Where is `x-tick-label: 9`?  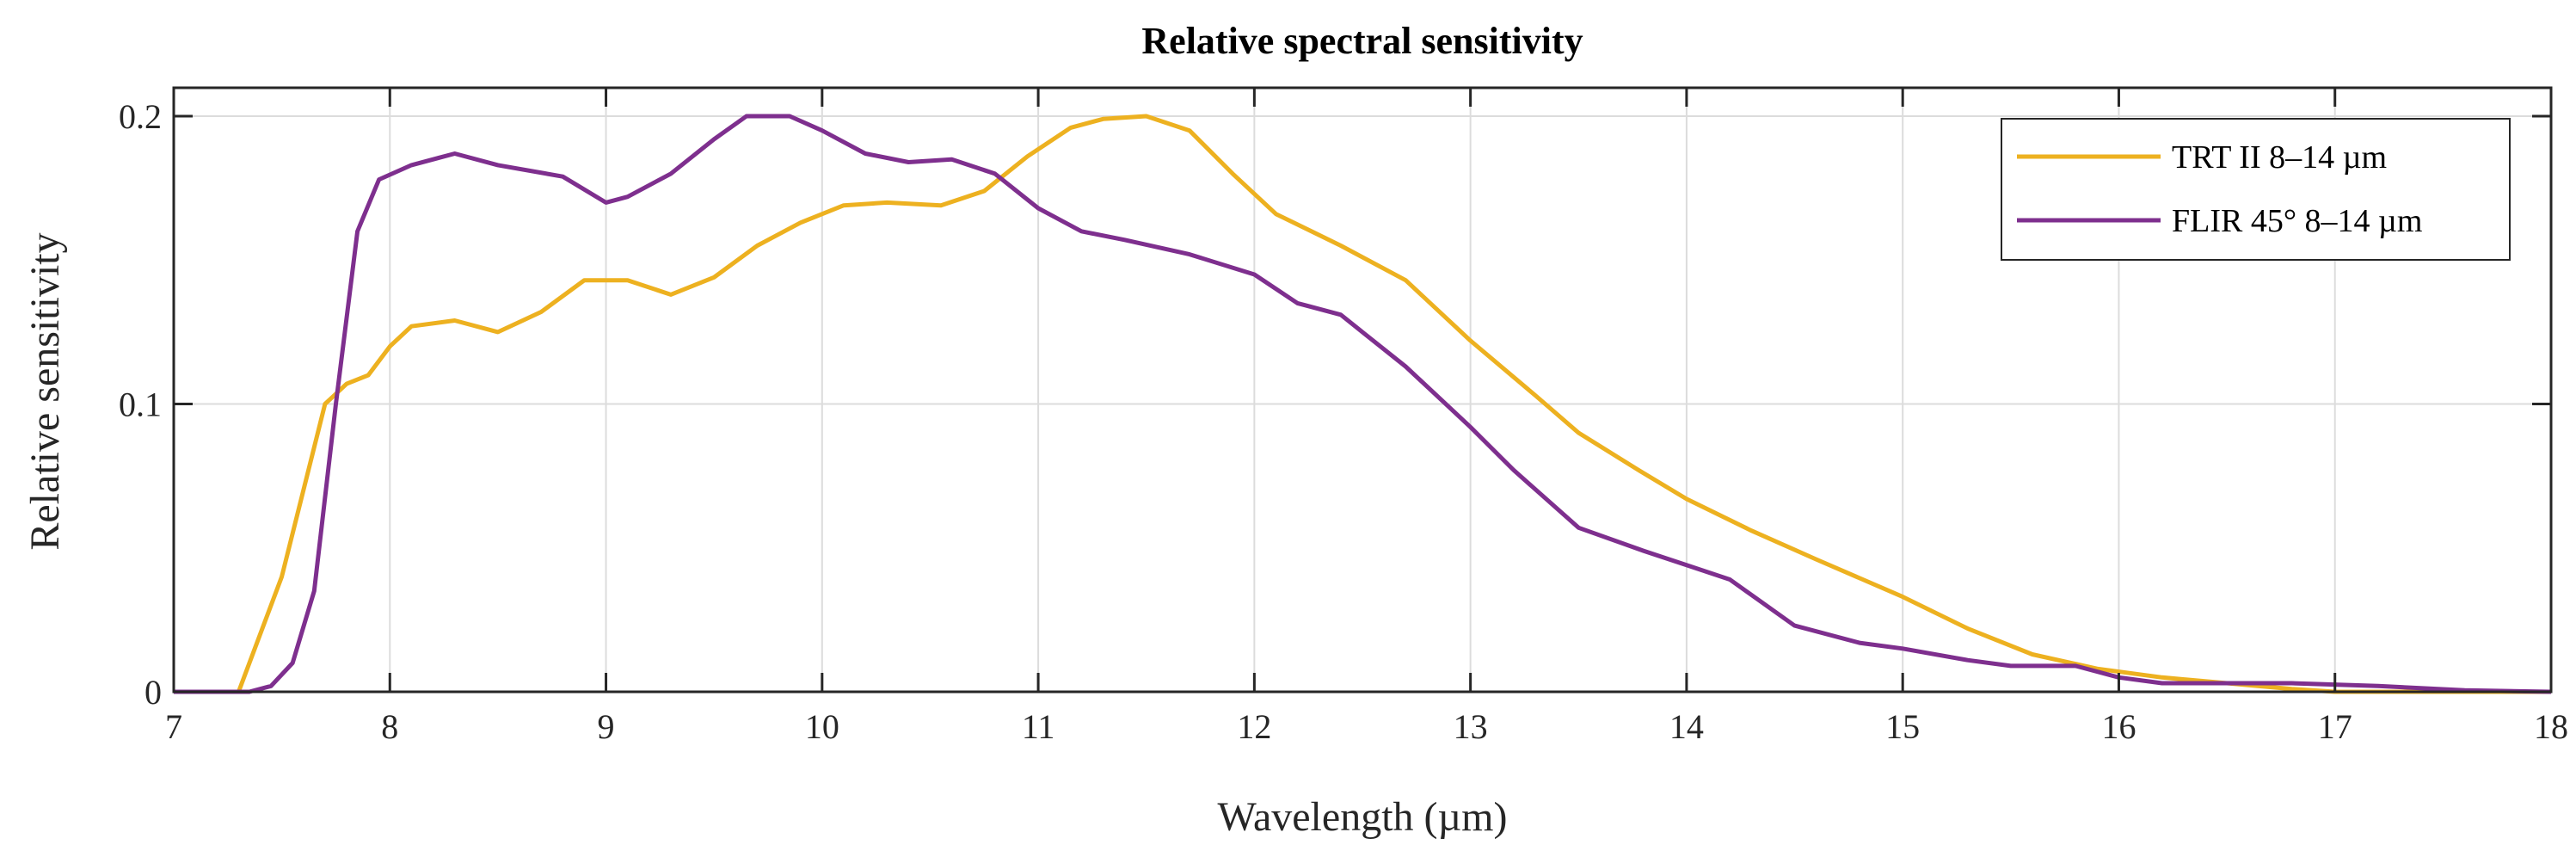 x-tick-label: 9 is located at coordinates (606, 726).